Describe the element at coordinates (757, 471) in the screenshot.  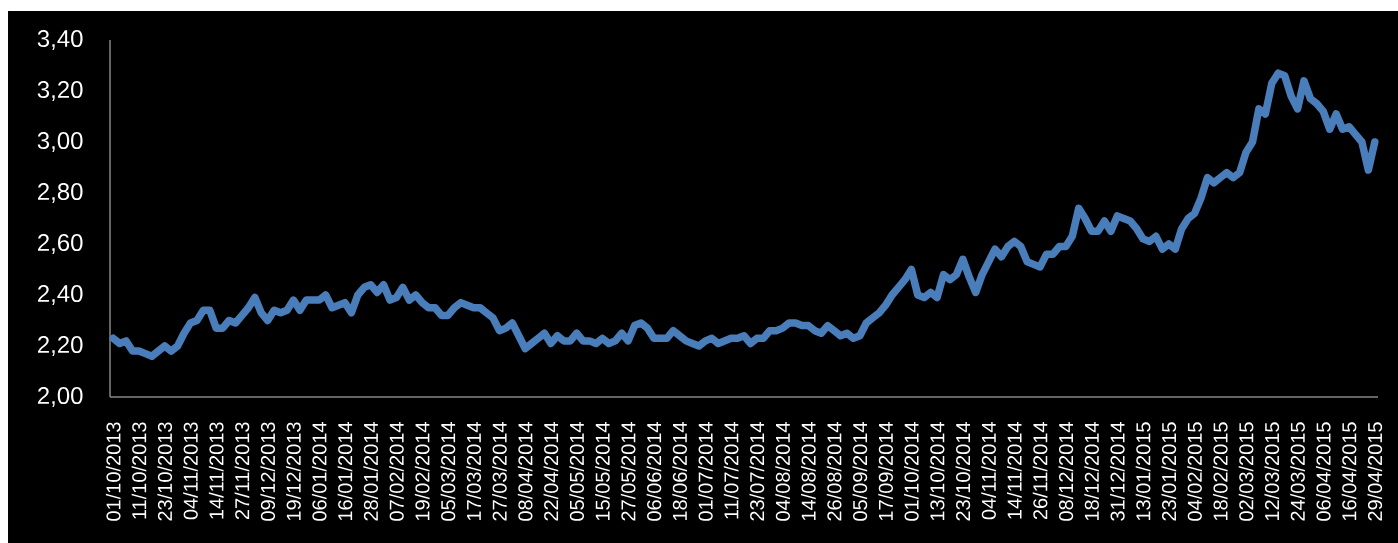
I see `x-tick-label: 23/07/2014` at that location.